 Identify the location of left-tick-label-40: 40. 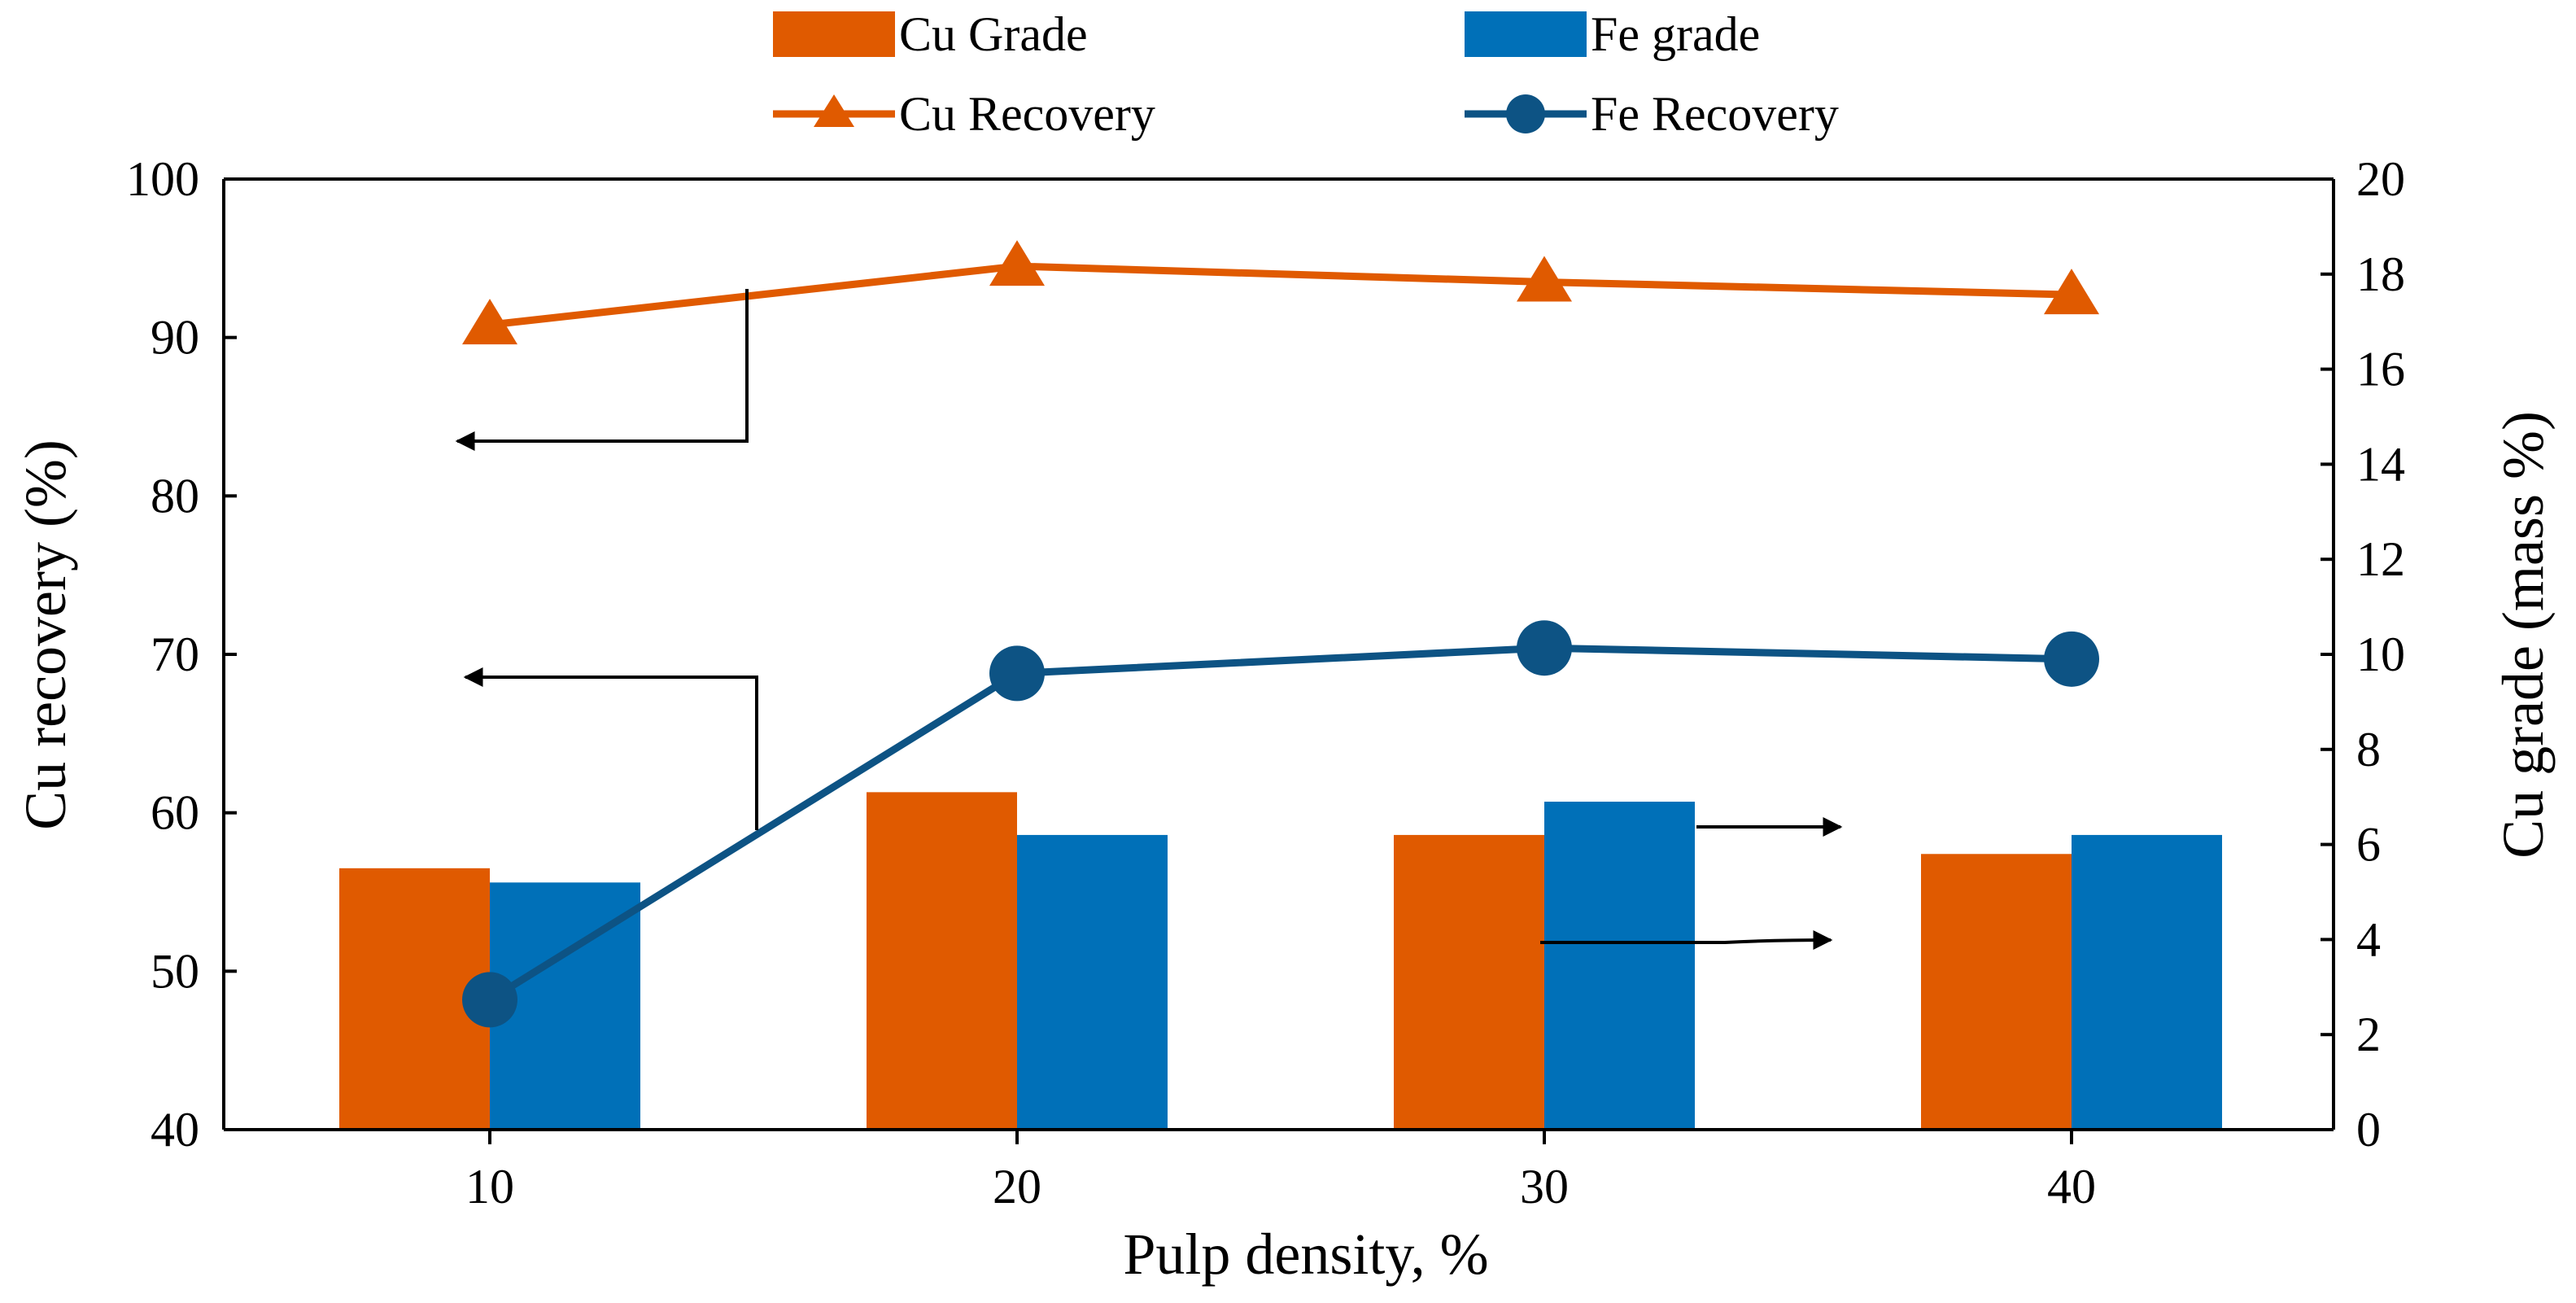
(175, 1130).